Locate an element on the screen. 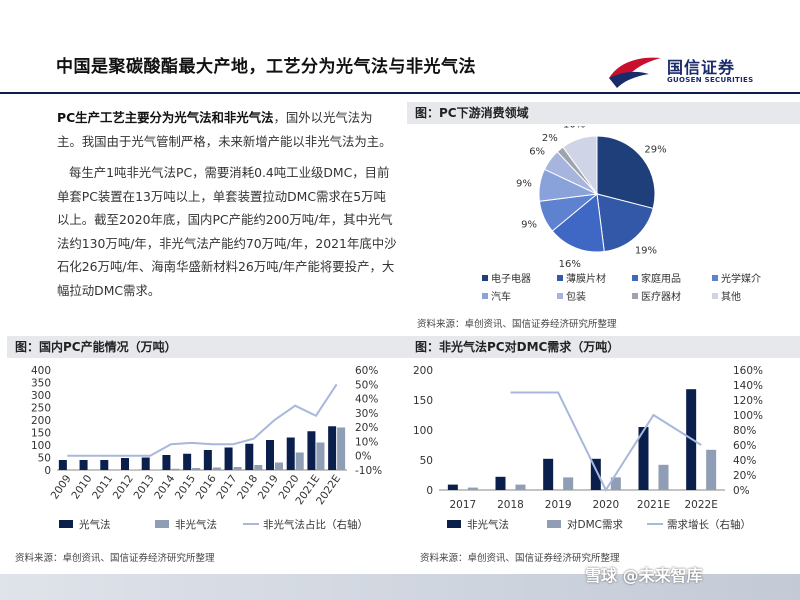 The image size is (800, 600). y-right-tick: 30% is located at coordinates (366, 414).